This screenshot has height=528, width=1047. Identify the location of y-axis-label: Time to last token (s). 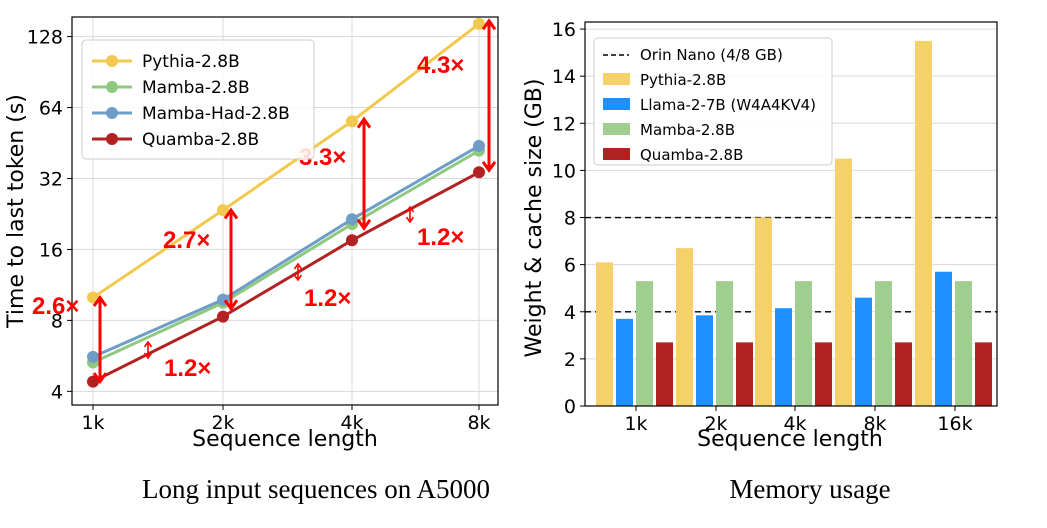
(16, 211).